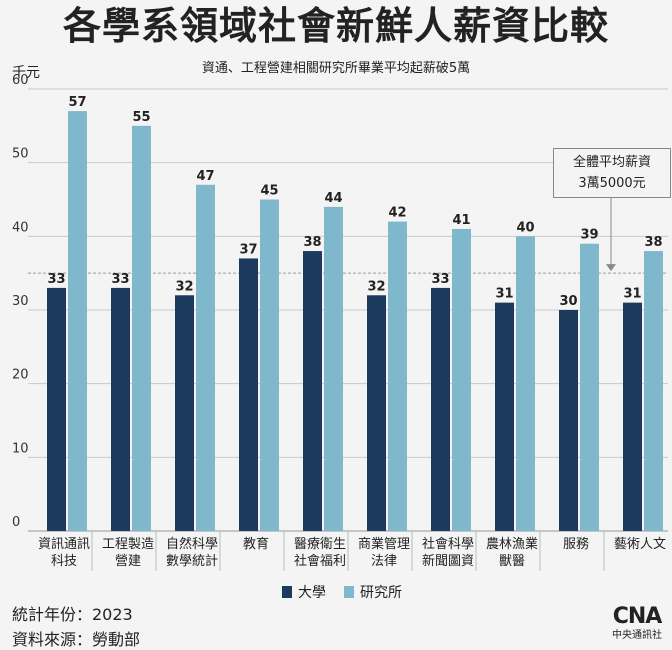 The image size is (672, 650). What do you see at coordinates (512, 561) in the screenshot?
I see `x-category-label: 獸醫` at bounding box center [512, 561].